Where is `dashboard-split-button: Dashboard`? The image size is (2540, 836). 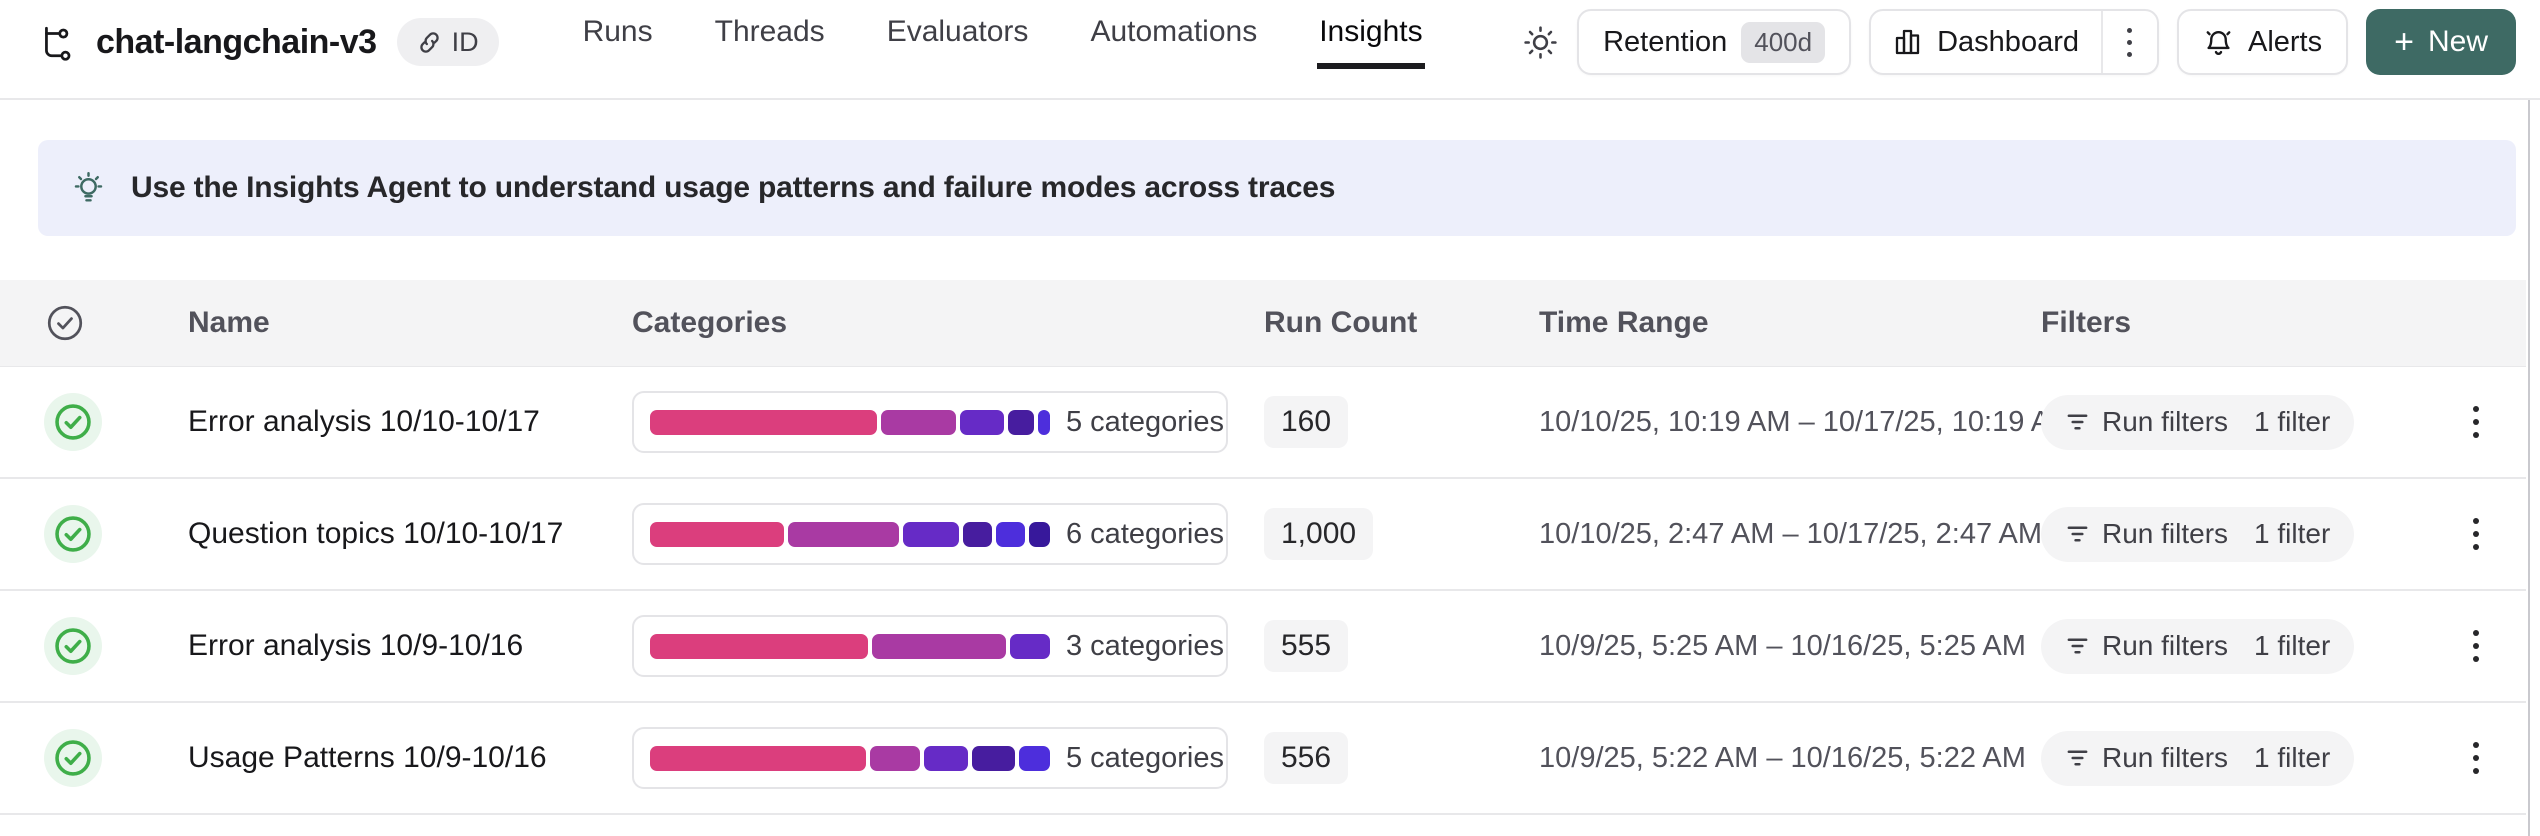
dashboard-split-button: Dashboard is located at coordinates (2014, 42).